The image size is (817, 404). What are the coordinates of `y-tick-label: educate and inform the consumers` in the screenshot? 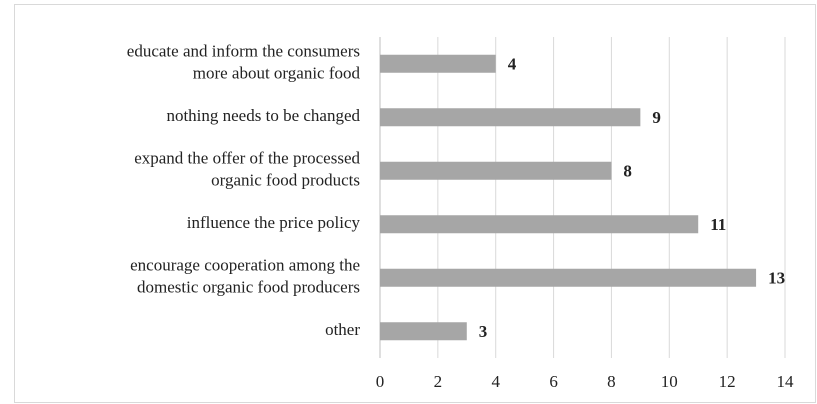 It's located at (243, 51).